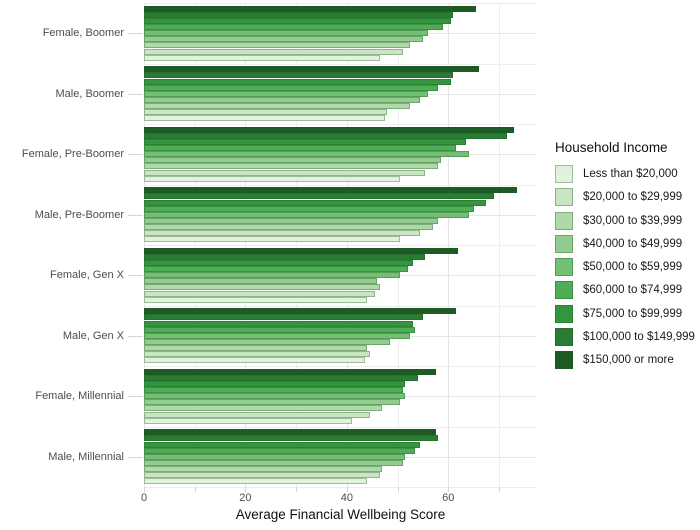  Describe the element at coordinates (319, 196) in the screenshot. I see `bar-Male, Pre-Boomer-$100,000 to $149,999` at that location.